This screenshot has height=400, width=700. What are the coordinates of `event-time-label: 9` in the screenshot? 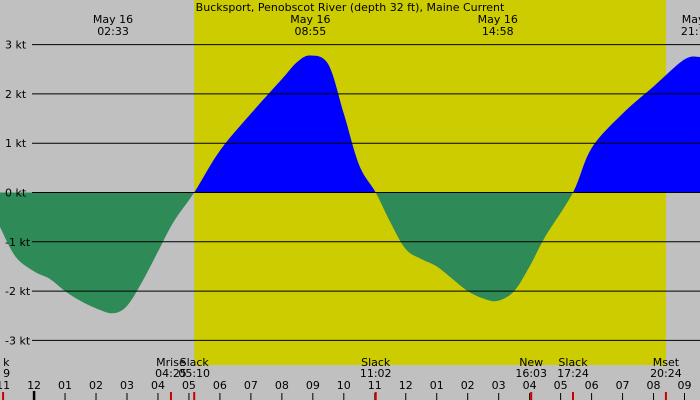 It's located at (6, 373).